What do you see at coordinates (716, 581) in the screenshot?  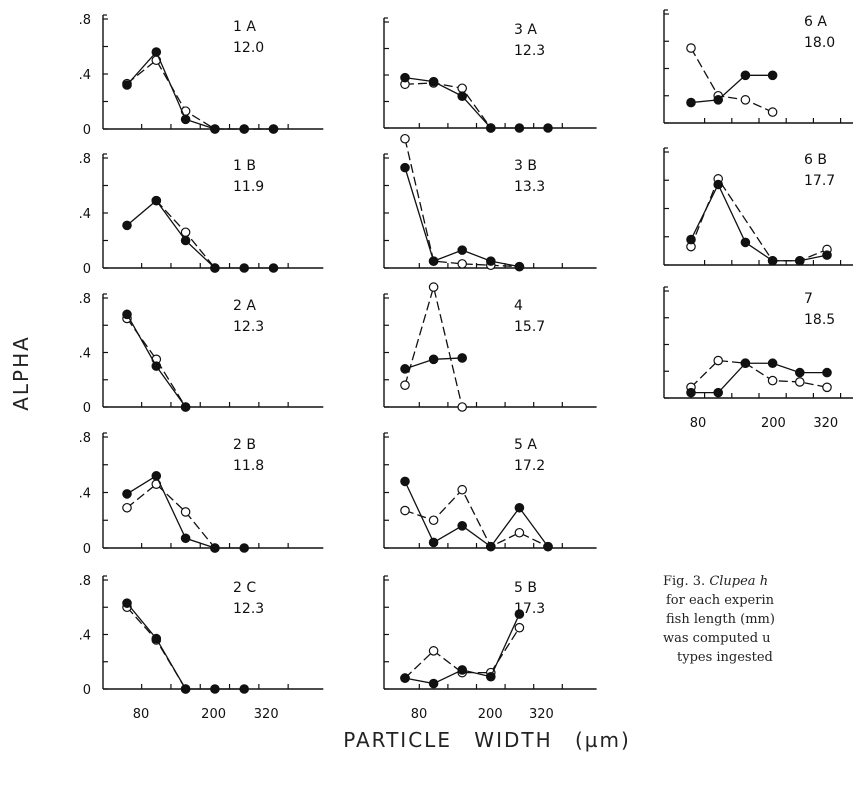 I see `caption-line-1: Fig. 3. Clupea h` at bounding box center [716, 581].